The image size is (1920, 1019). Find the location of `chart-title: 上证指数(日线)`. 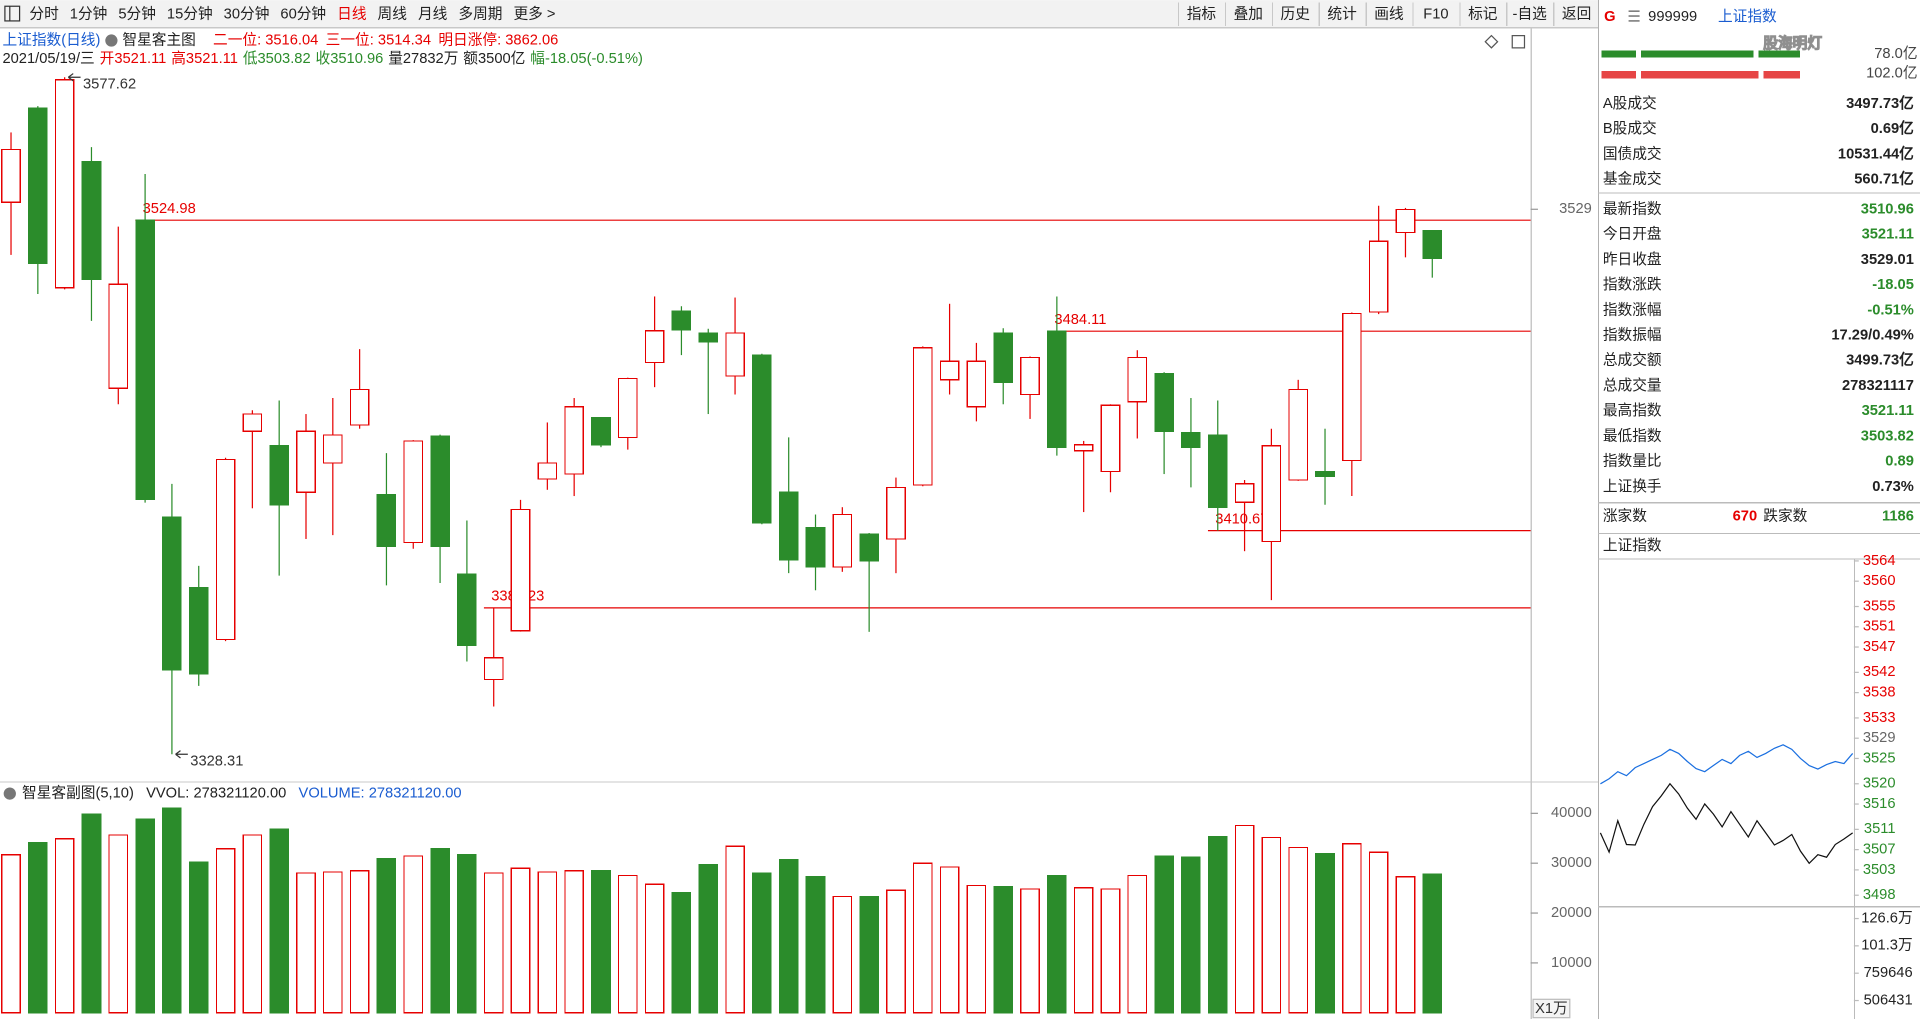

chart-title: 上证指数(日线) is located at coordinates (51, 39).